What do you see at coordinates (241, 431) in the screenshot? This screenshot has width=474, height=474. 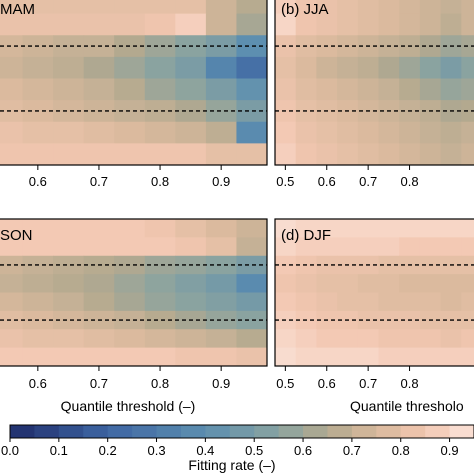 I see `colorbar-frame` at bounding box center [241, 431].